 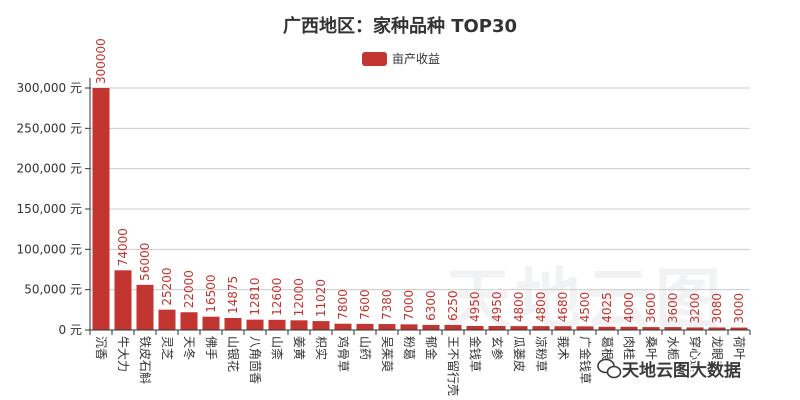 I want to click on data-label: 11020, so click(x=321, y=298).